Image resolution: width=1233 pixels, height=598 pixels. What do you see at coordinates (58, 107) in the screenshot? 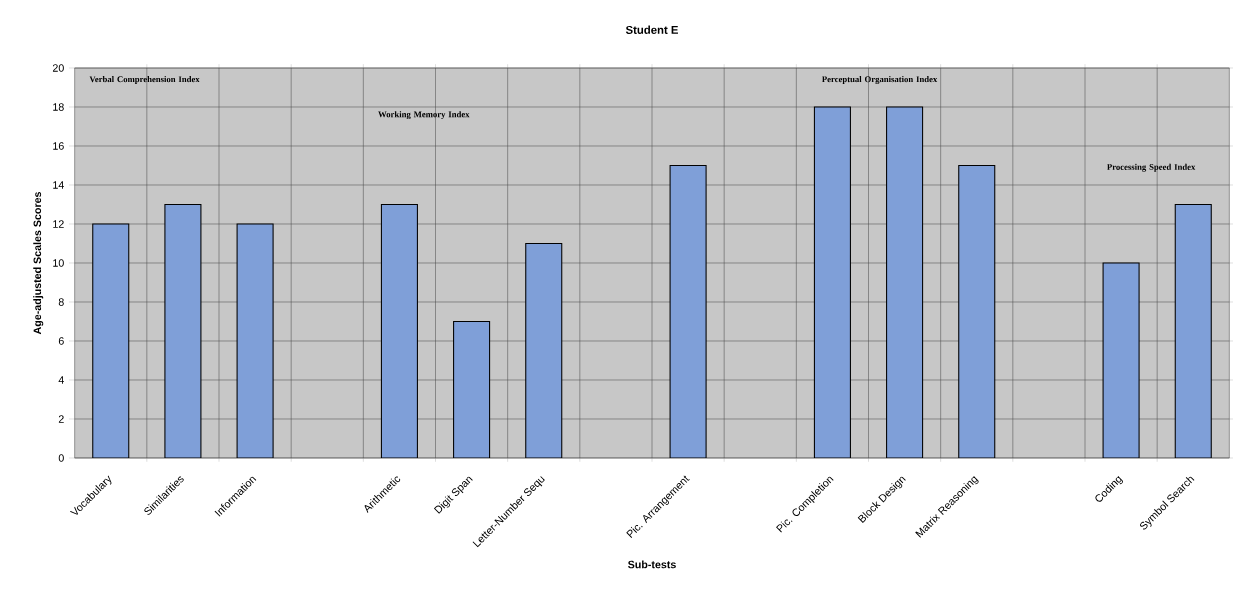
I see `y-tick-label: 18` at bounding box center [58, 107].